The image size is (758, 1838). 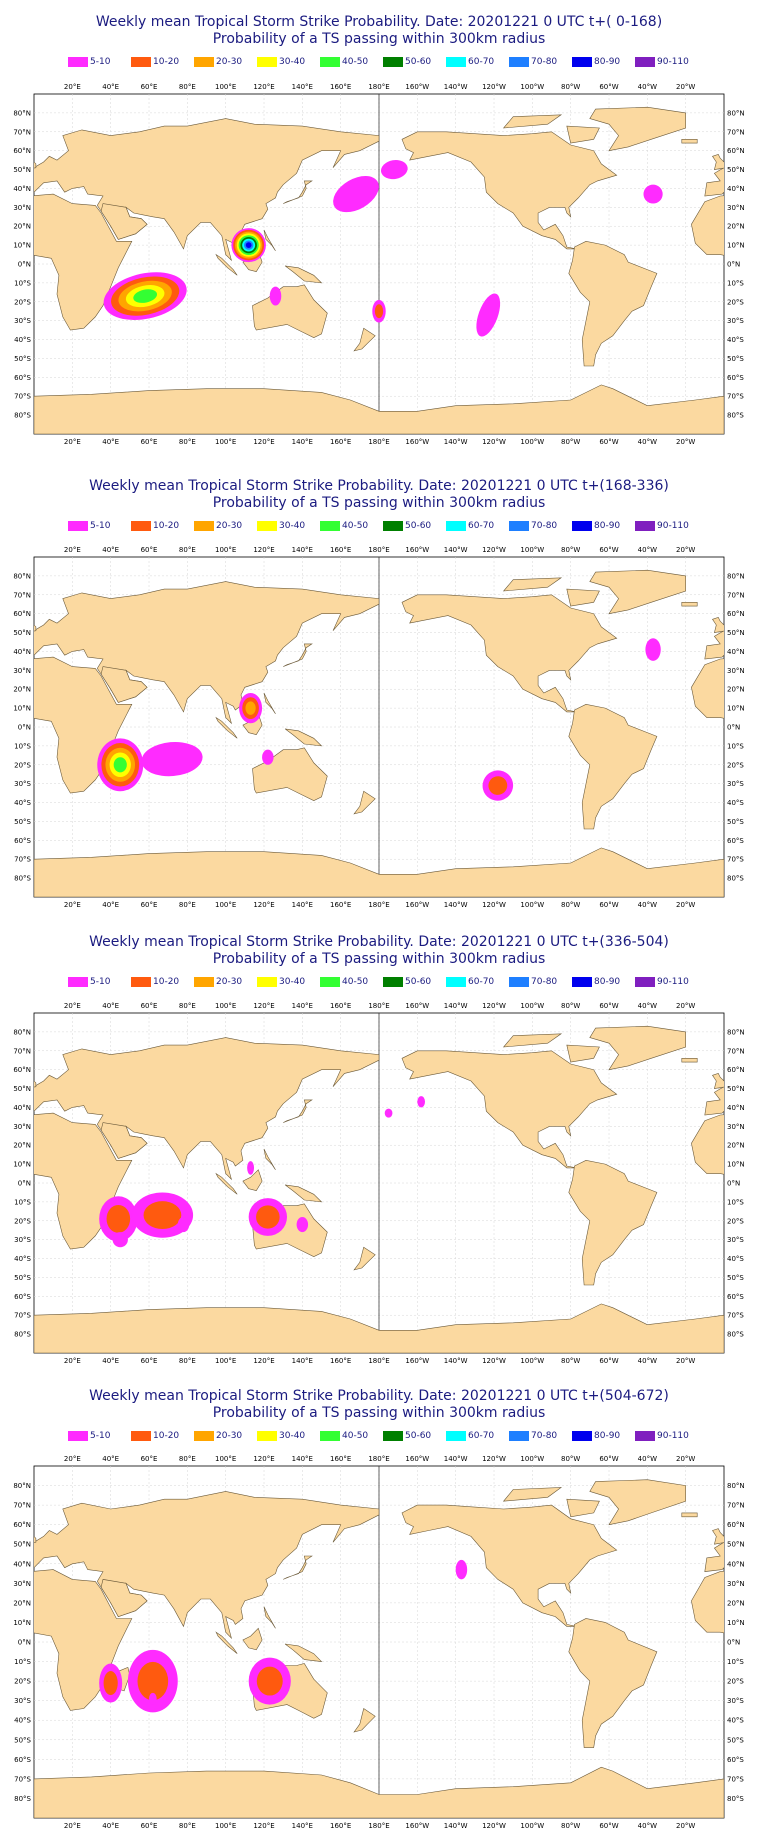 What do you see at coordinates (544, 62) in the screenshot?
I see `legend-label: 70-80` at bounding box center [544, 62].